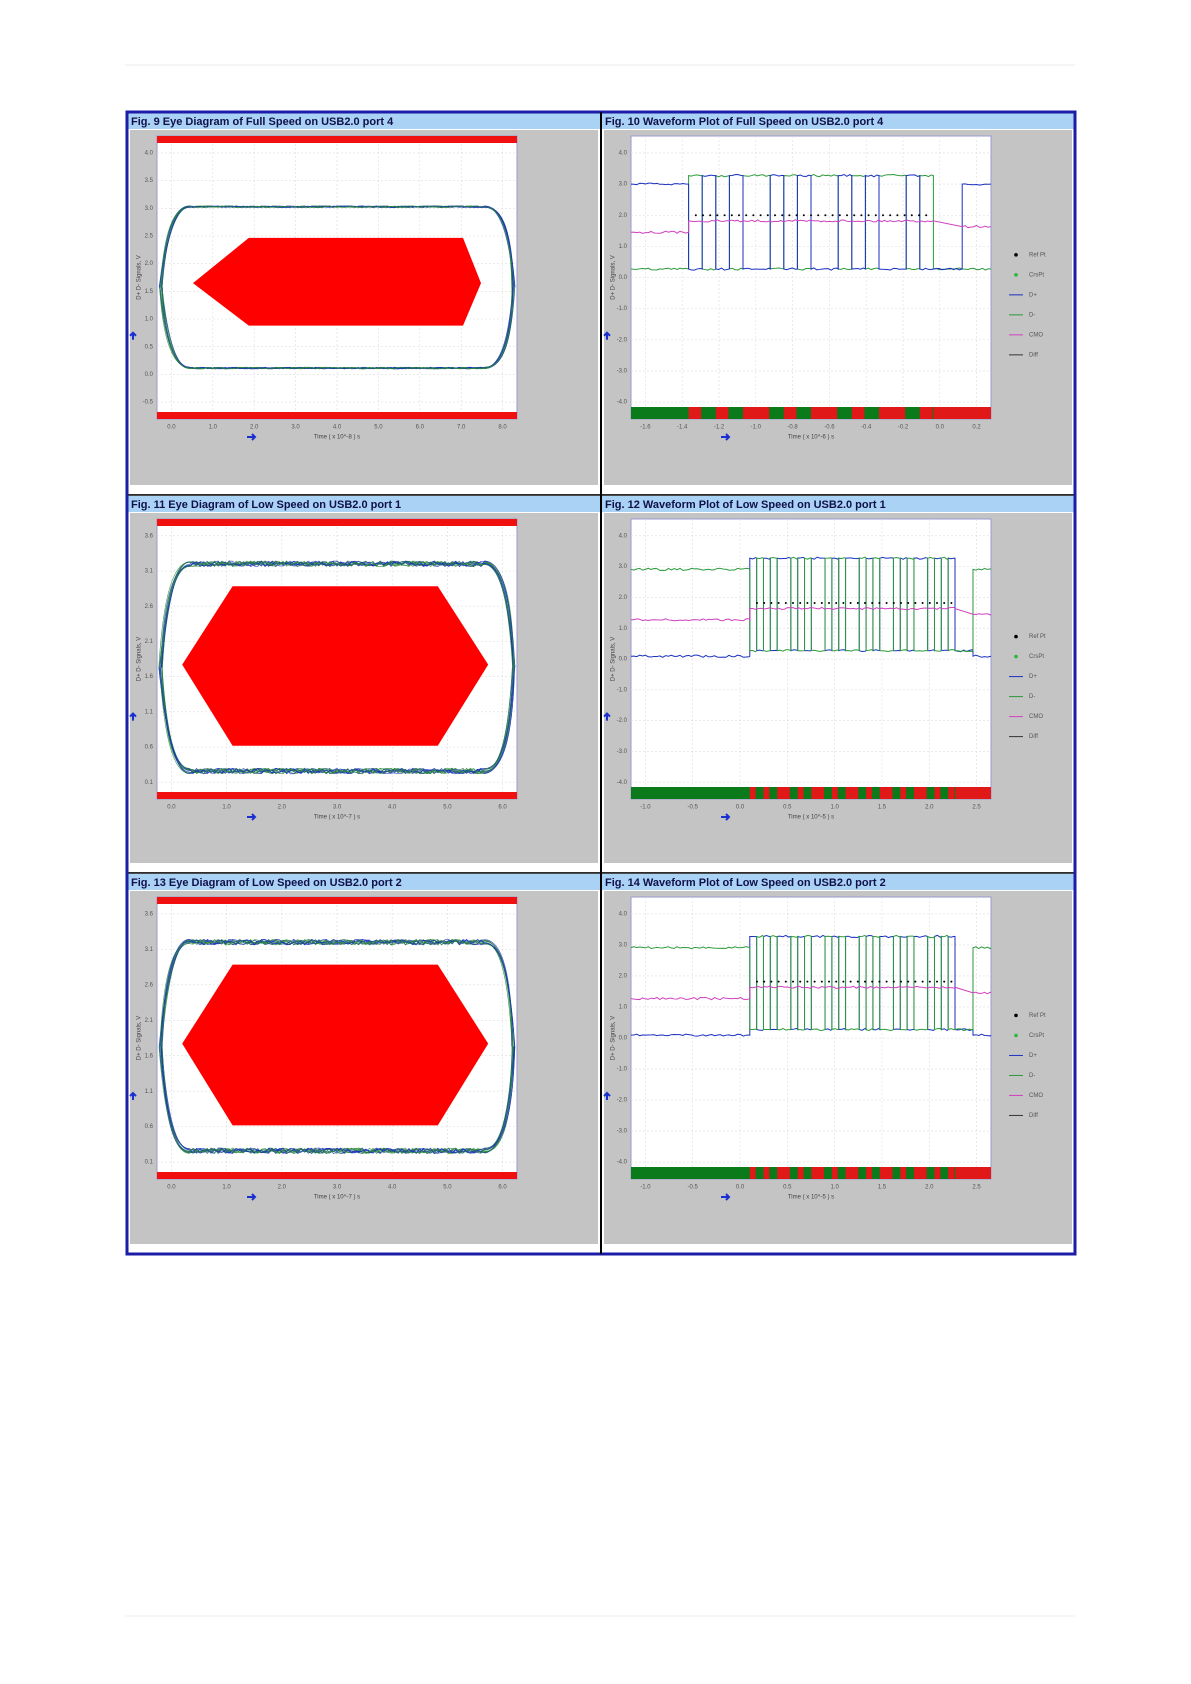 Image resolution: width=1191 pixels, height=1684 pixels. What do you see at coordinates (149, 1092) in the screenshot?
I see `y-tick-label: 1.1` at bounding box center [149, 1092].